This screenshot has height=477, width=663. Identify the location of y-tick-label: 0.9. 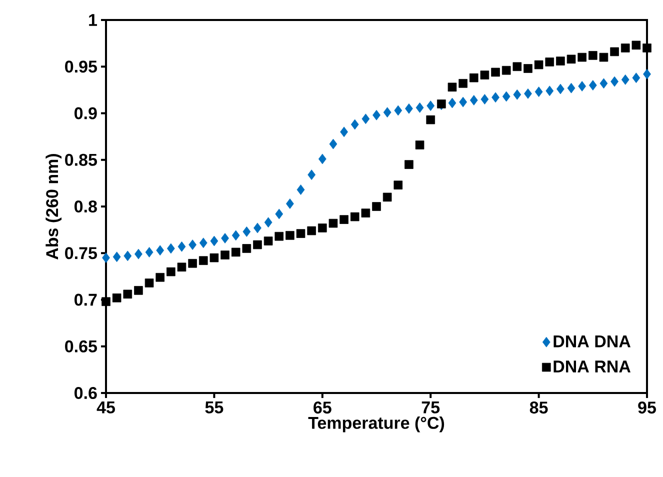
(85, 113).